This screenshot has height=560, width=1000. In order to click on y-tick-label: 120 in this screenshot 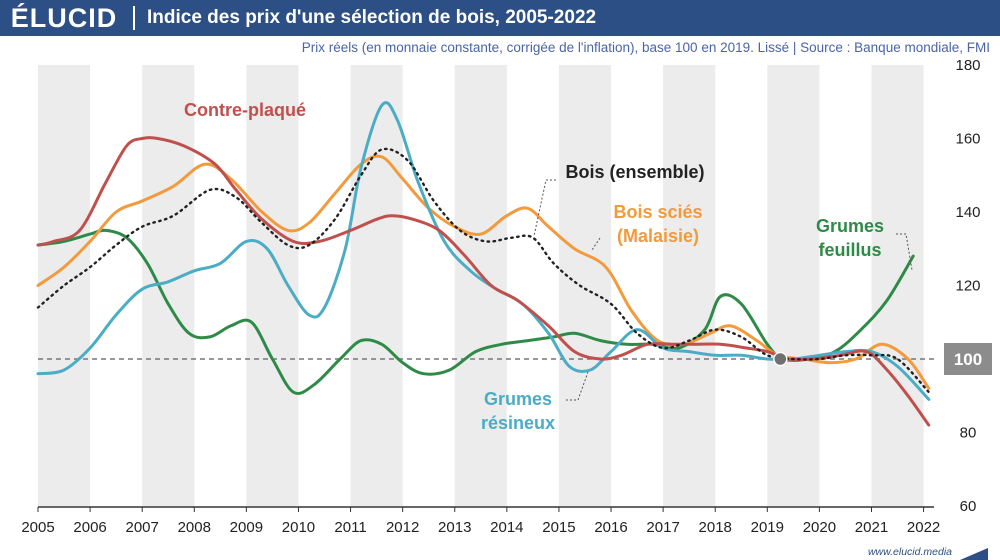, I will do `click(967, 286)`.